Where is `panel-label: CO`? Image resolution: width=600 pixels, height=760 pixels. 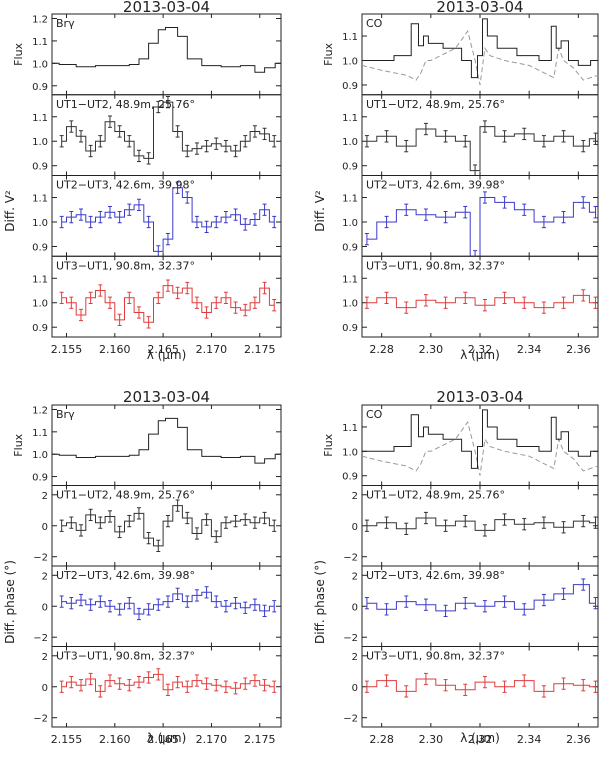 panel-label: CO is located at coordinates (374, 23).